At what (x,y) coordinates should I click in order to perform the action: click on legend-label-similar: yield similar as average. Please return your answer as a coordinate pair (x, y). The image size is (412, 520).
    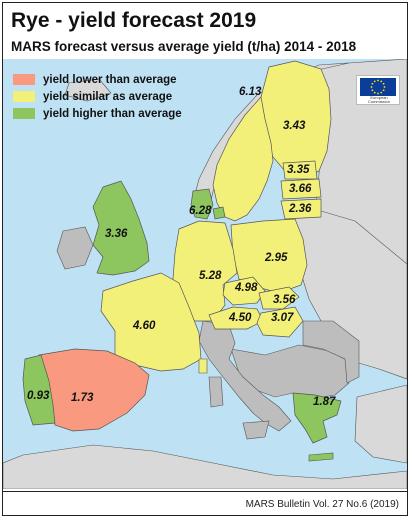
    Looking at the image, I should click on (108, 96).